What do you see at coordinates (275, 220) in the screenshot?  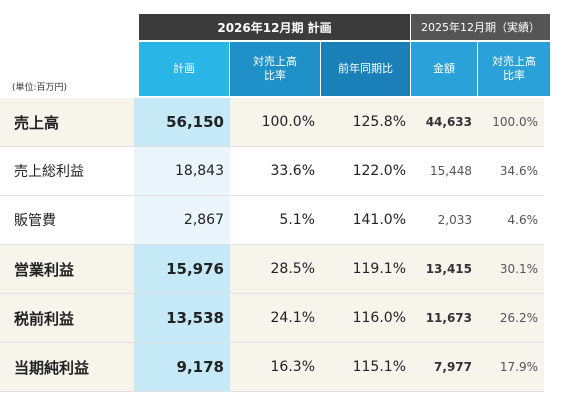 I see `ratio-value: 5.1%` at bounding box center [275, 220].